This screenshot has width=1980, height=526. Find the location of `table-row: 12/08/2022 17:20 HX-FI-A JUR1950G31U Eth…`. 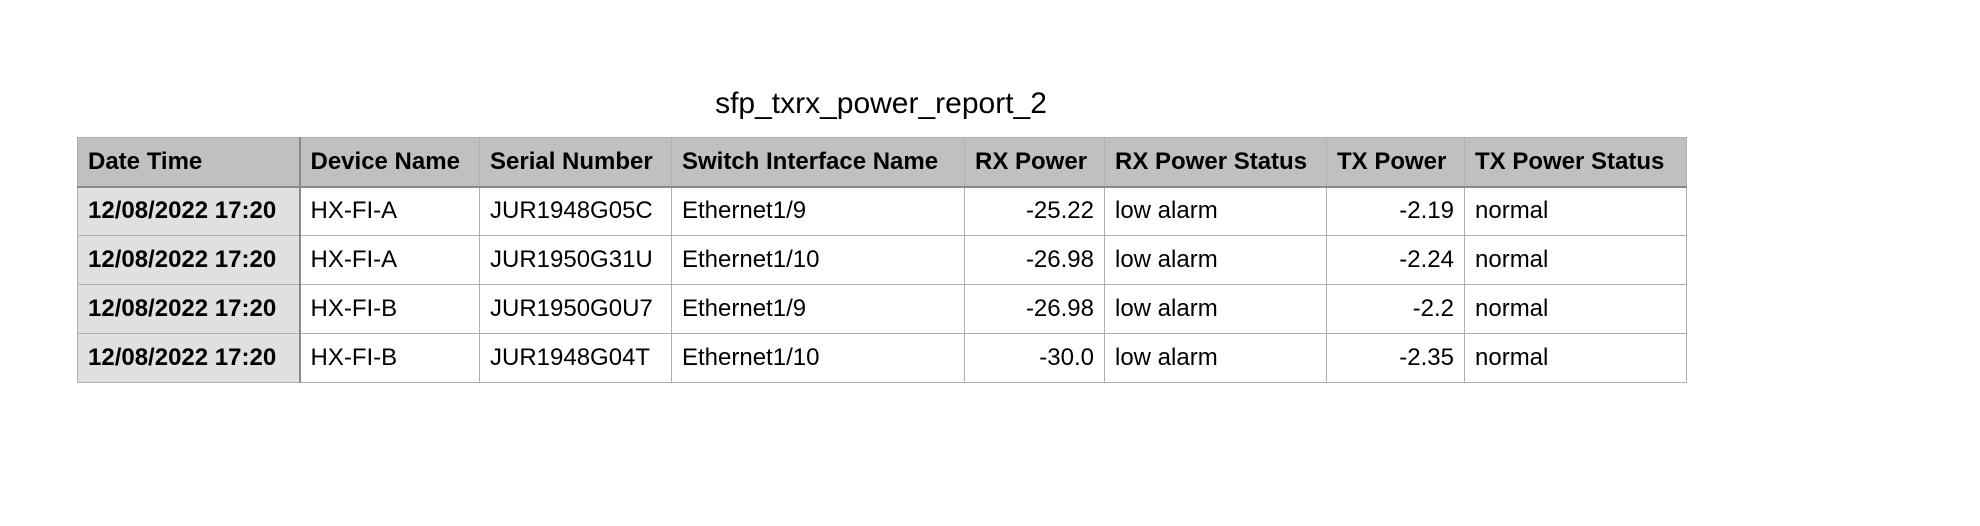

table-row: 12/08/2022 17:20 HX-FI-A JUR1950G31U Eth… is located at coordinates (882, 260).